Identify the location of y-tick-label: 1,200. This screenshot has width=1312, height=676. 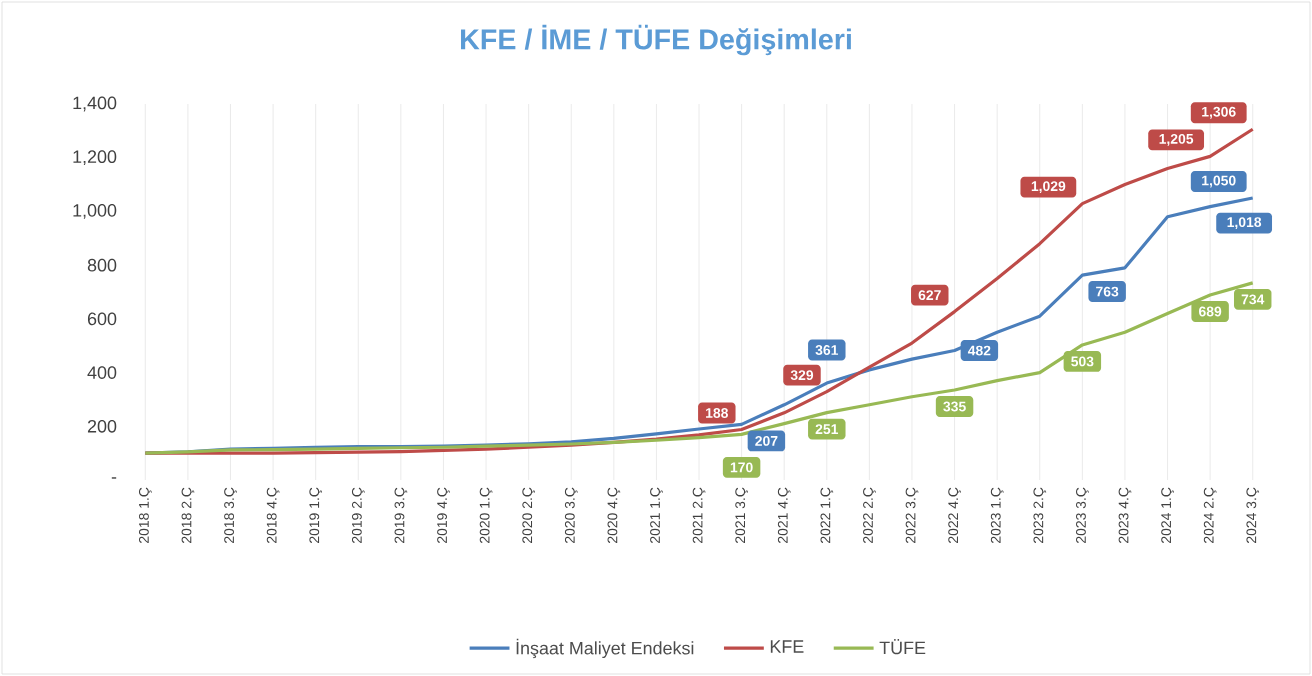
(95, 158).